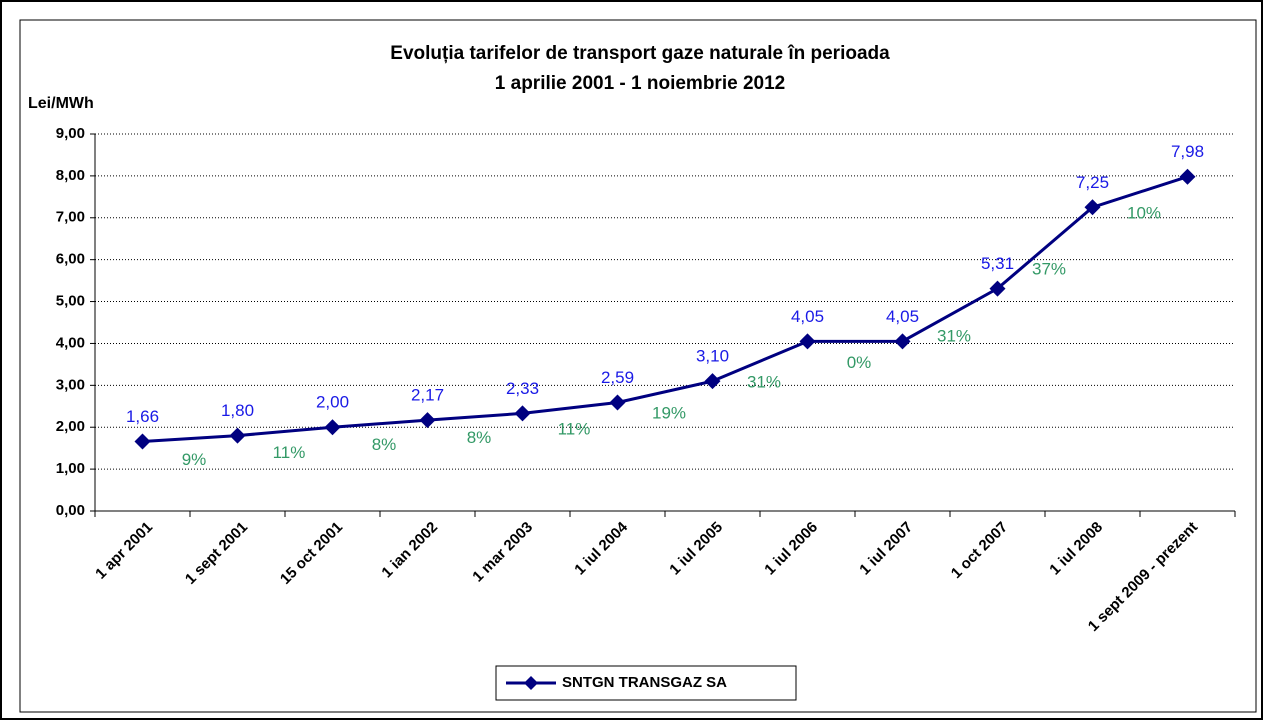  I want to click on change-label: 0%, so click(859, 362).